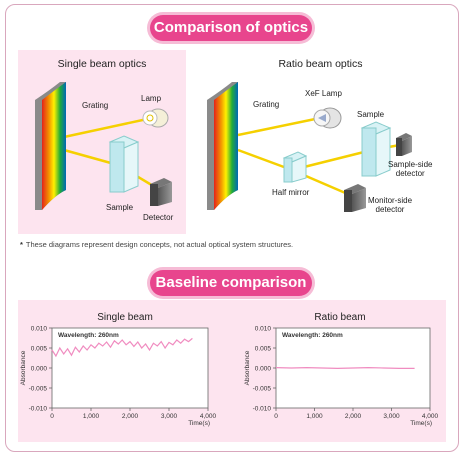  I want to click on label-sample-single: Sample, so click(120, 207).